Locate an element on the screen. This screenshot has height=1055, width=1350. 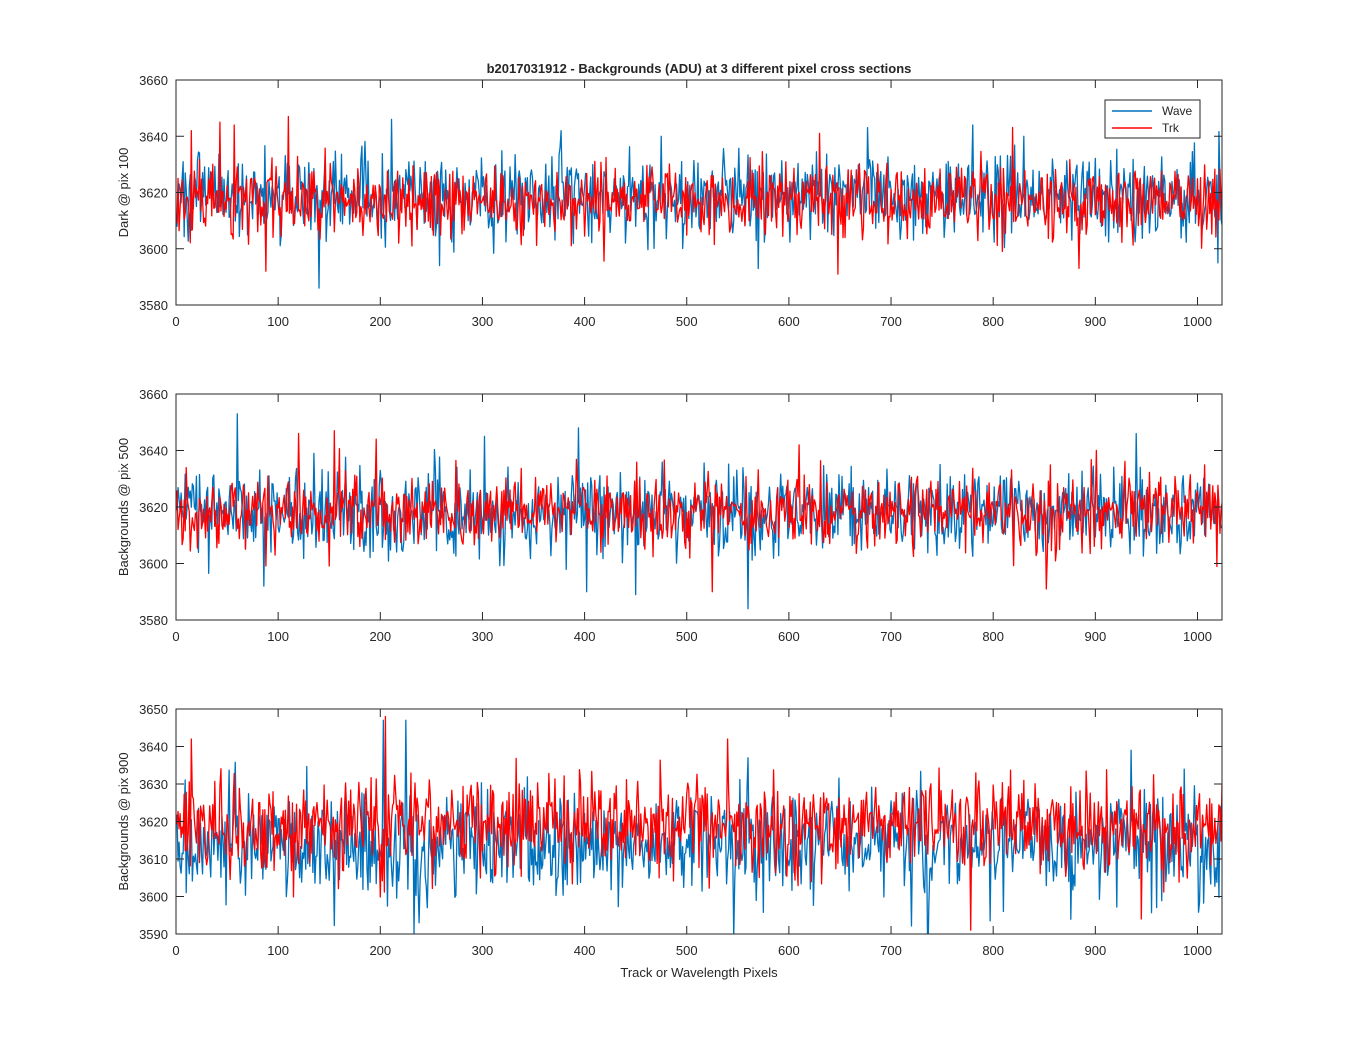
legend-wave-label: Wave is located at coordinates (1177, 111).